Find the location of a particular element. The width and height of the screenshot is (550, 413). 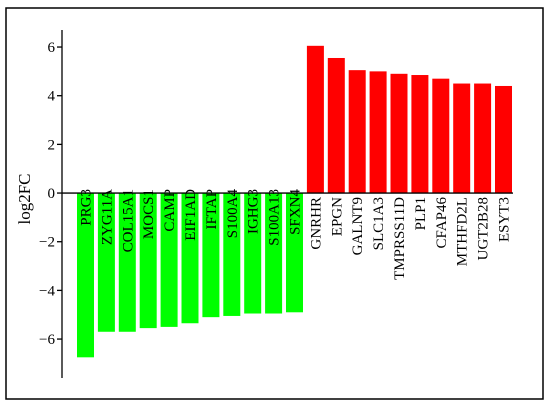

category-label: CAMP is located at coordinates (170, 210).